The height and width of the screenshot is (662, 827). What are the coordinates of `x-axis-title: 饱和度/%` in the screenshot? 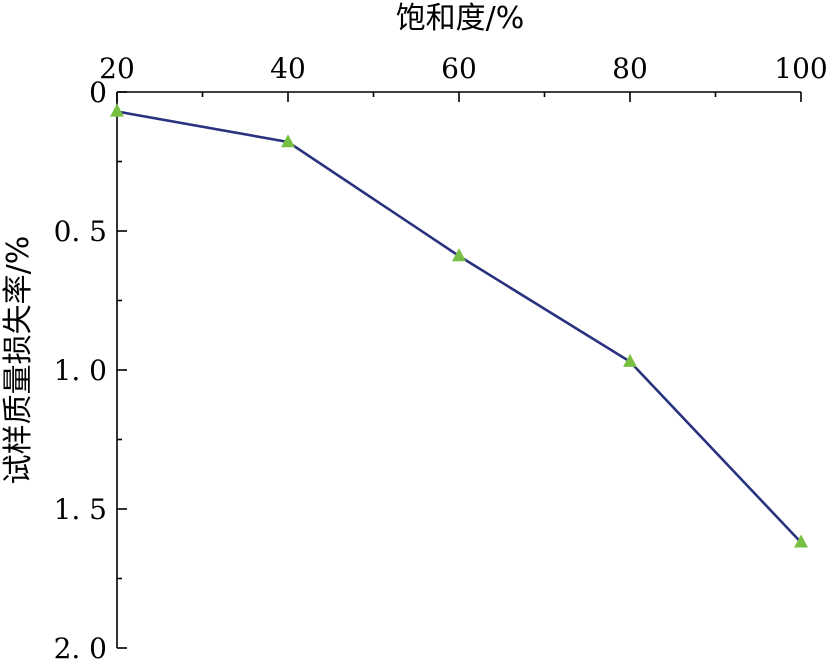 It's located at (460, 18).